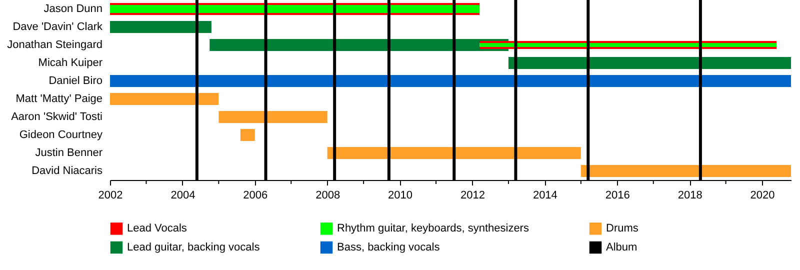 This screenshot has height=270, width=800. Describe the element at coordinates (388, 248) in the screenshot. I see `legend-label: Bass, backing vocals` at that location.